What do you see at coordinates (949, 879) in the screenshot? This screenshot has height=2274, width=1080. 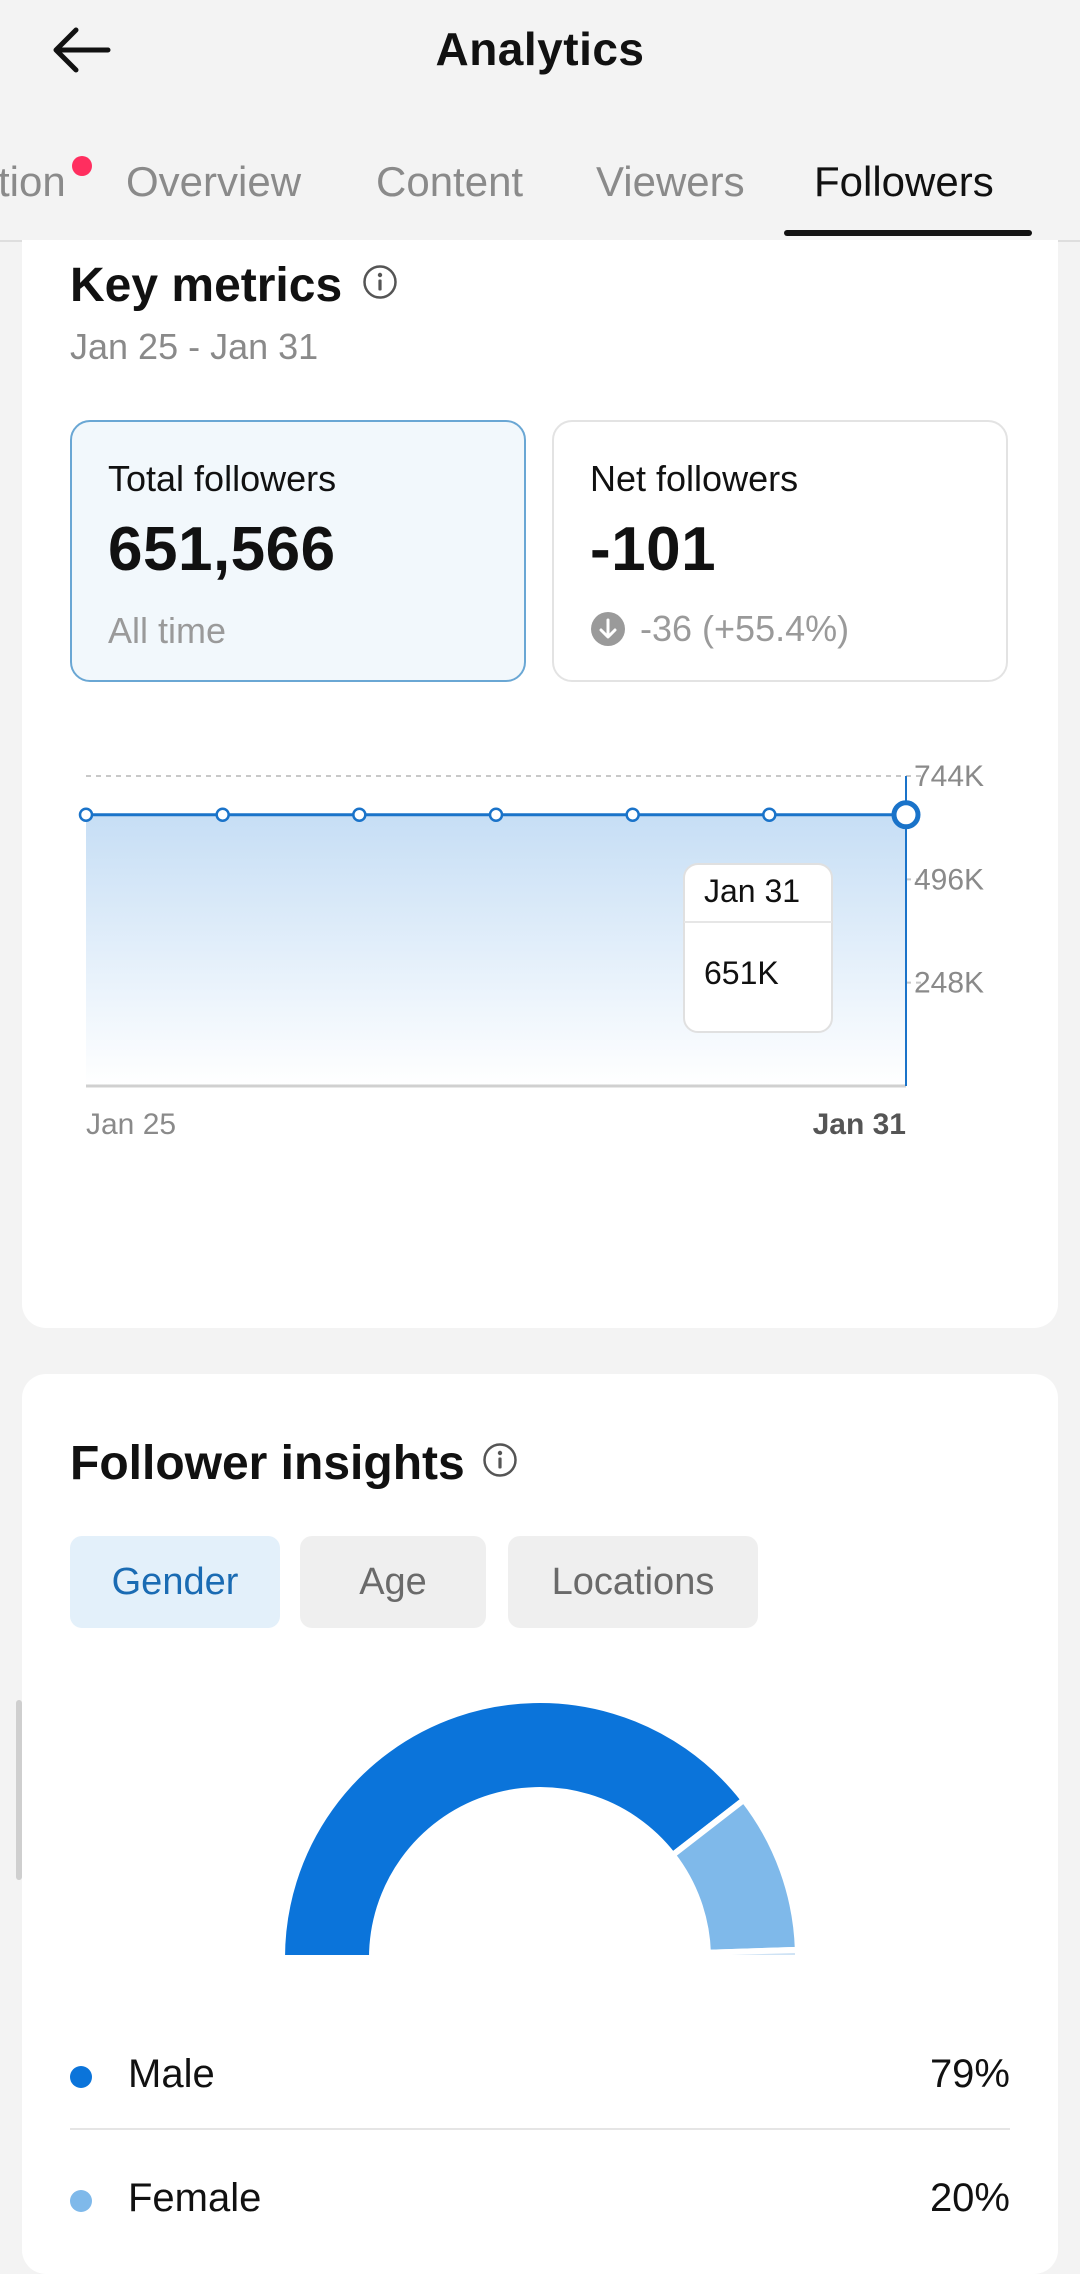 I see `y-tick-label: 496K` at bounding box center [949, 879].